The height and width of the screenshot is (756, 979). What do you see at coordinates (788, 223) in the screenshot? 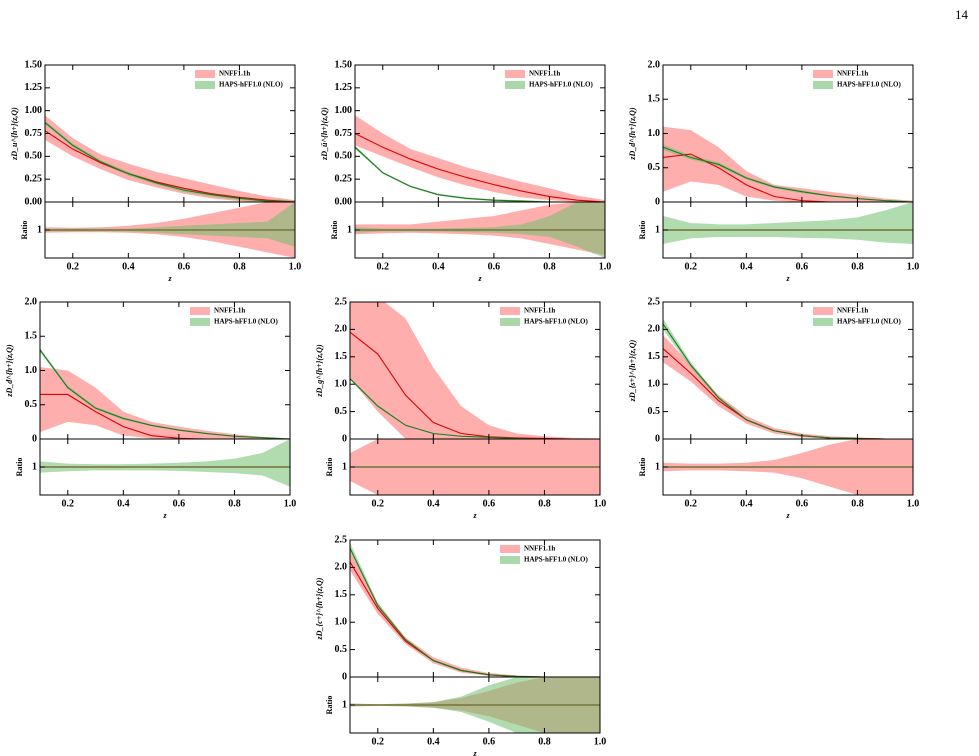
I see `ratio-band` at bounding box center [788, 223].